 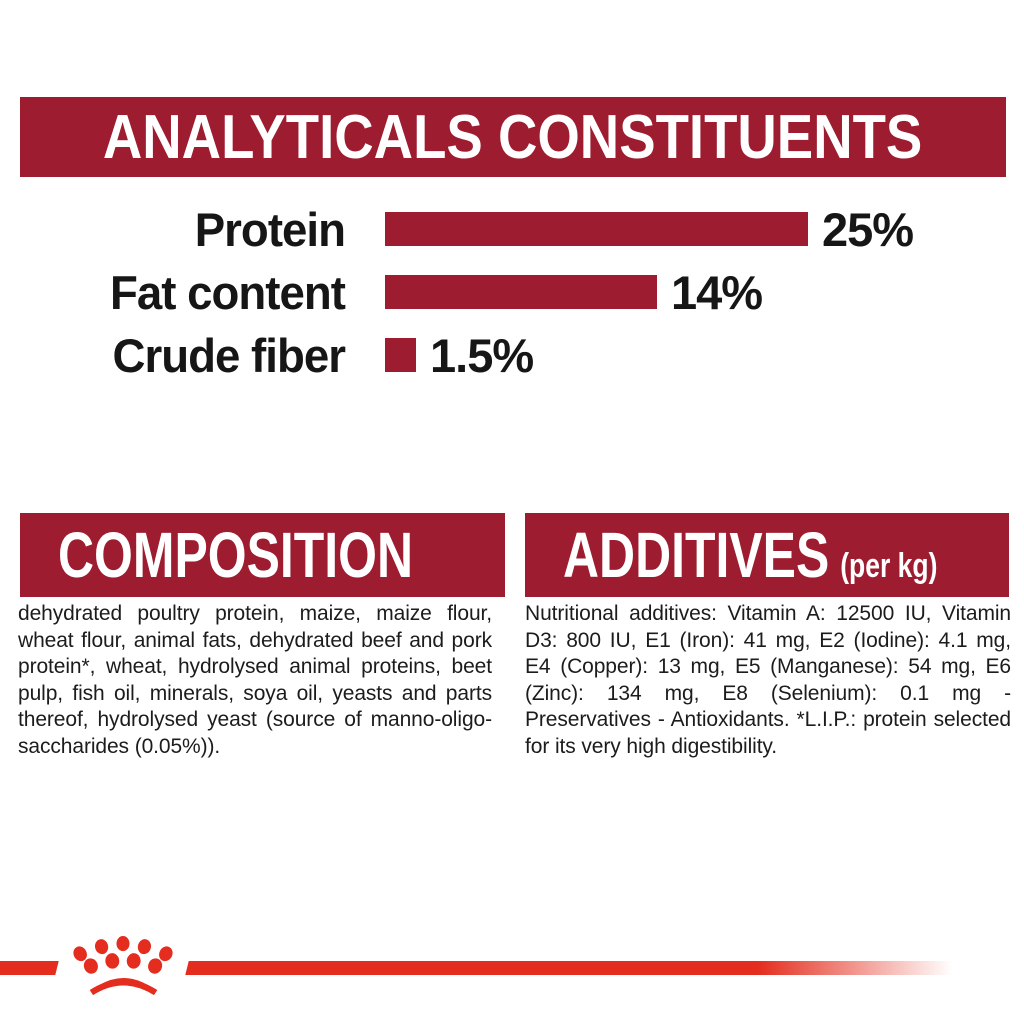 I want to click on additives-title: ADDITIVES (per kg), so click(x=750, y=555).